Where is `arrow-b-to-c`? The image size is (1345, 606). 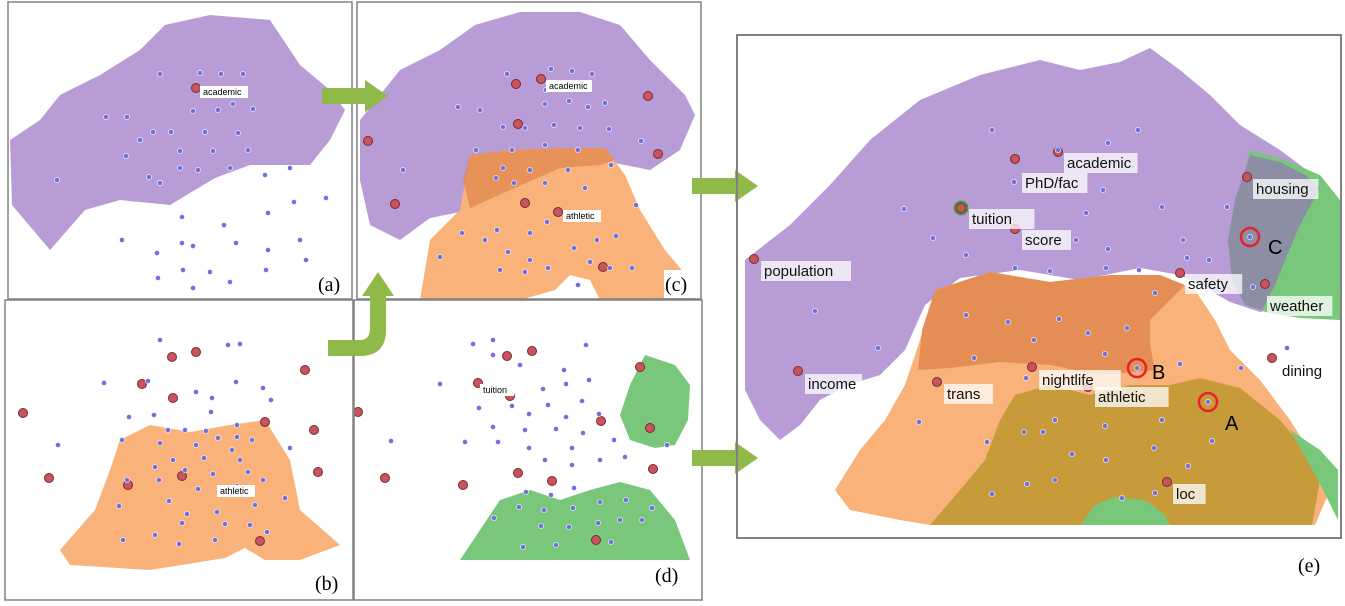
arrow-b-to-c is located at coordinates (361, 314).